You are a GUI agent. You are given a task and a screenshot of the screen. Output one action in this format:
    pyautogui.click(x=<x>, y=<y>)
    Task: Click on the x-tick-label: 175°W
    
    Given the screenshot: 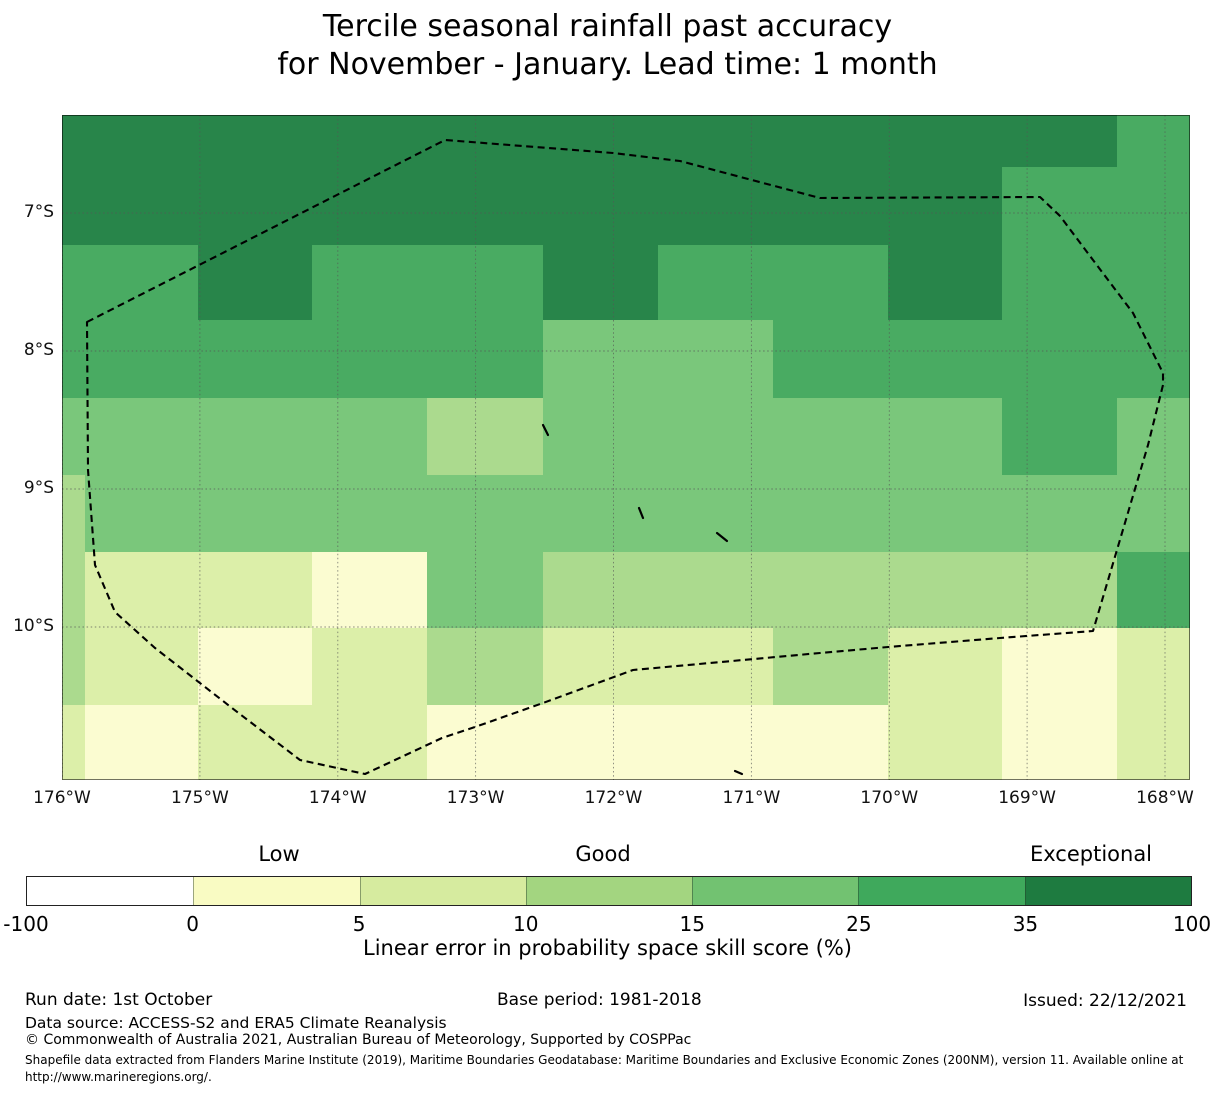 What is the action you would take?
    pyautogui.click(x=200, y=798)
    